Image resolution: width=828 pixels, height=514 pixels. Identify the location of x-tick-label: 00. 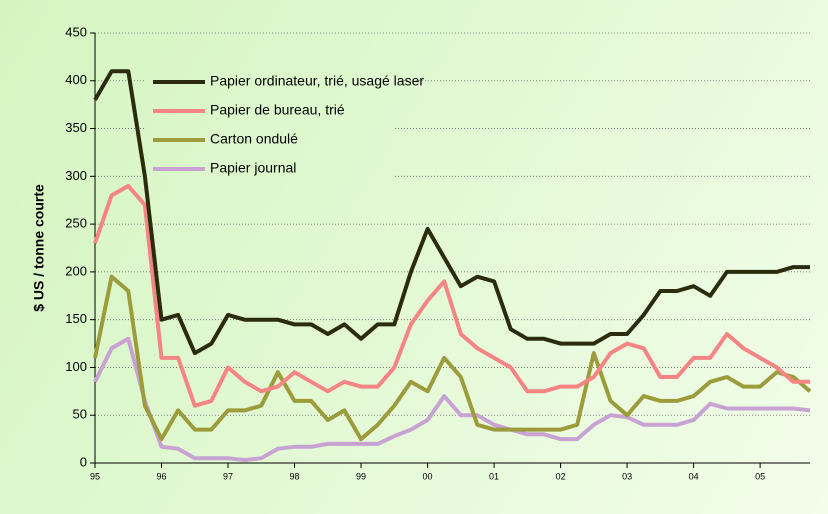
(428, 476).